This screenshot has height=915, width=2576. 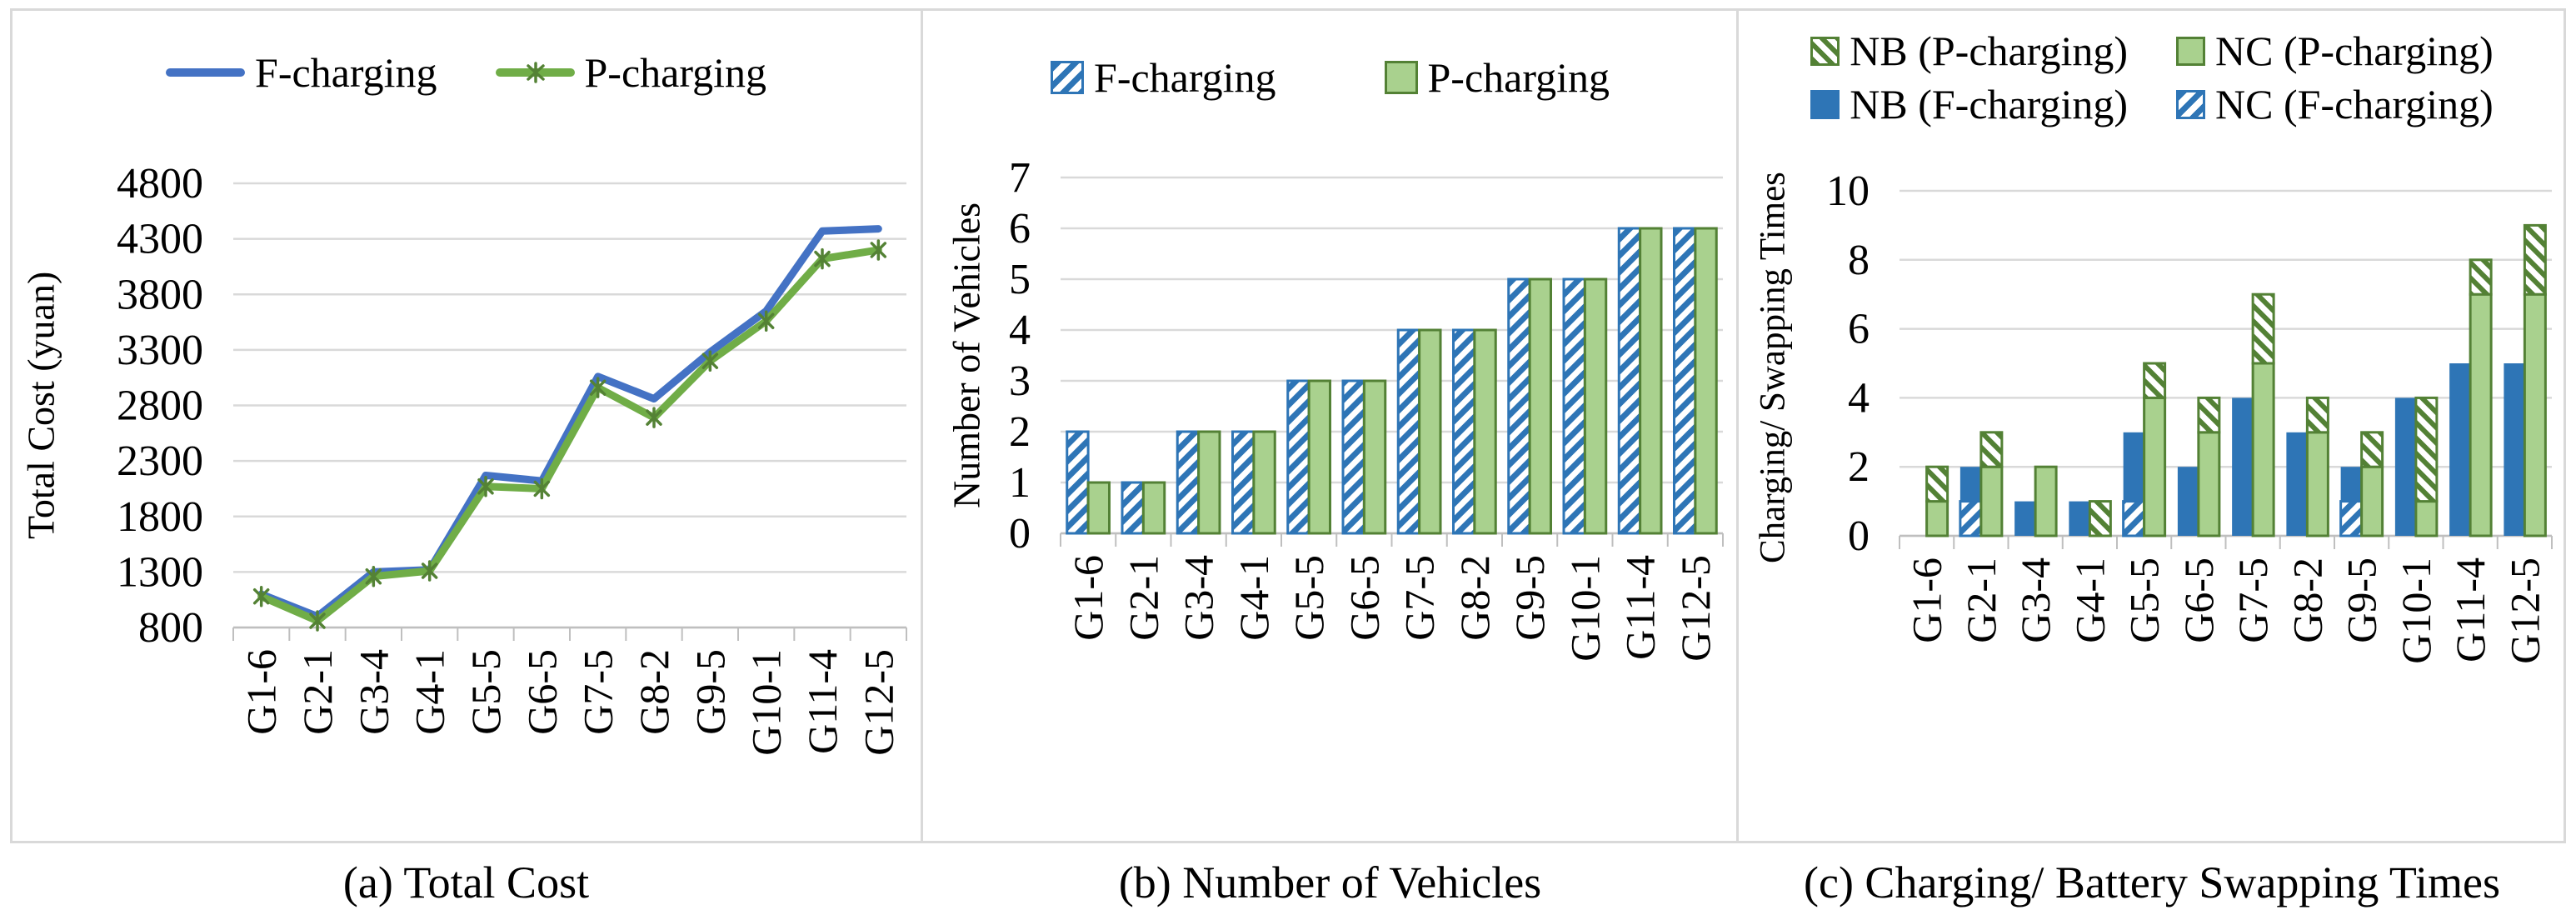 What do you see at coordinates (1989, 51) in the screenshot?
I see `legend-label: NB (P-charging)` at bounding box center [1989, 51].